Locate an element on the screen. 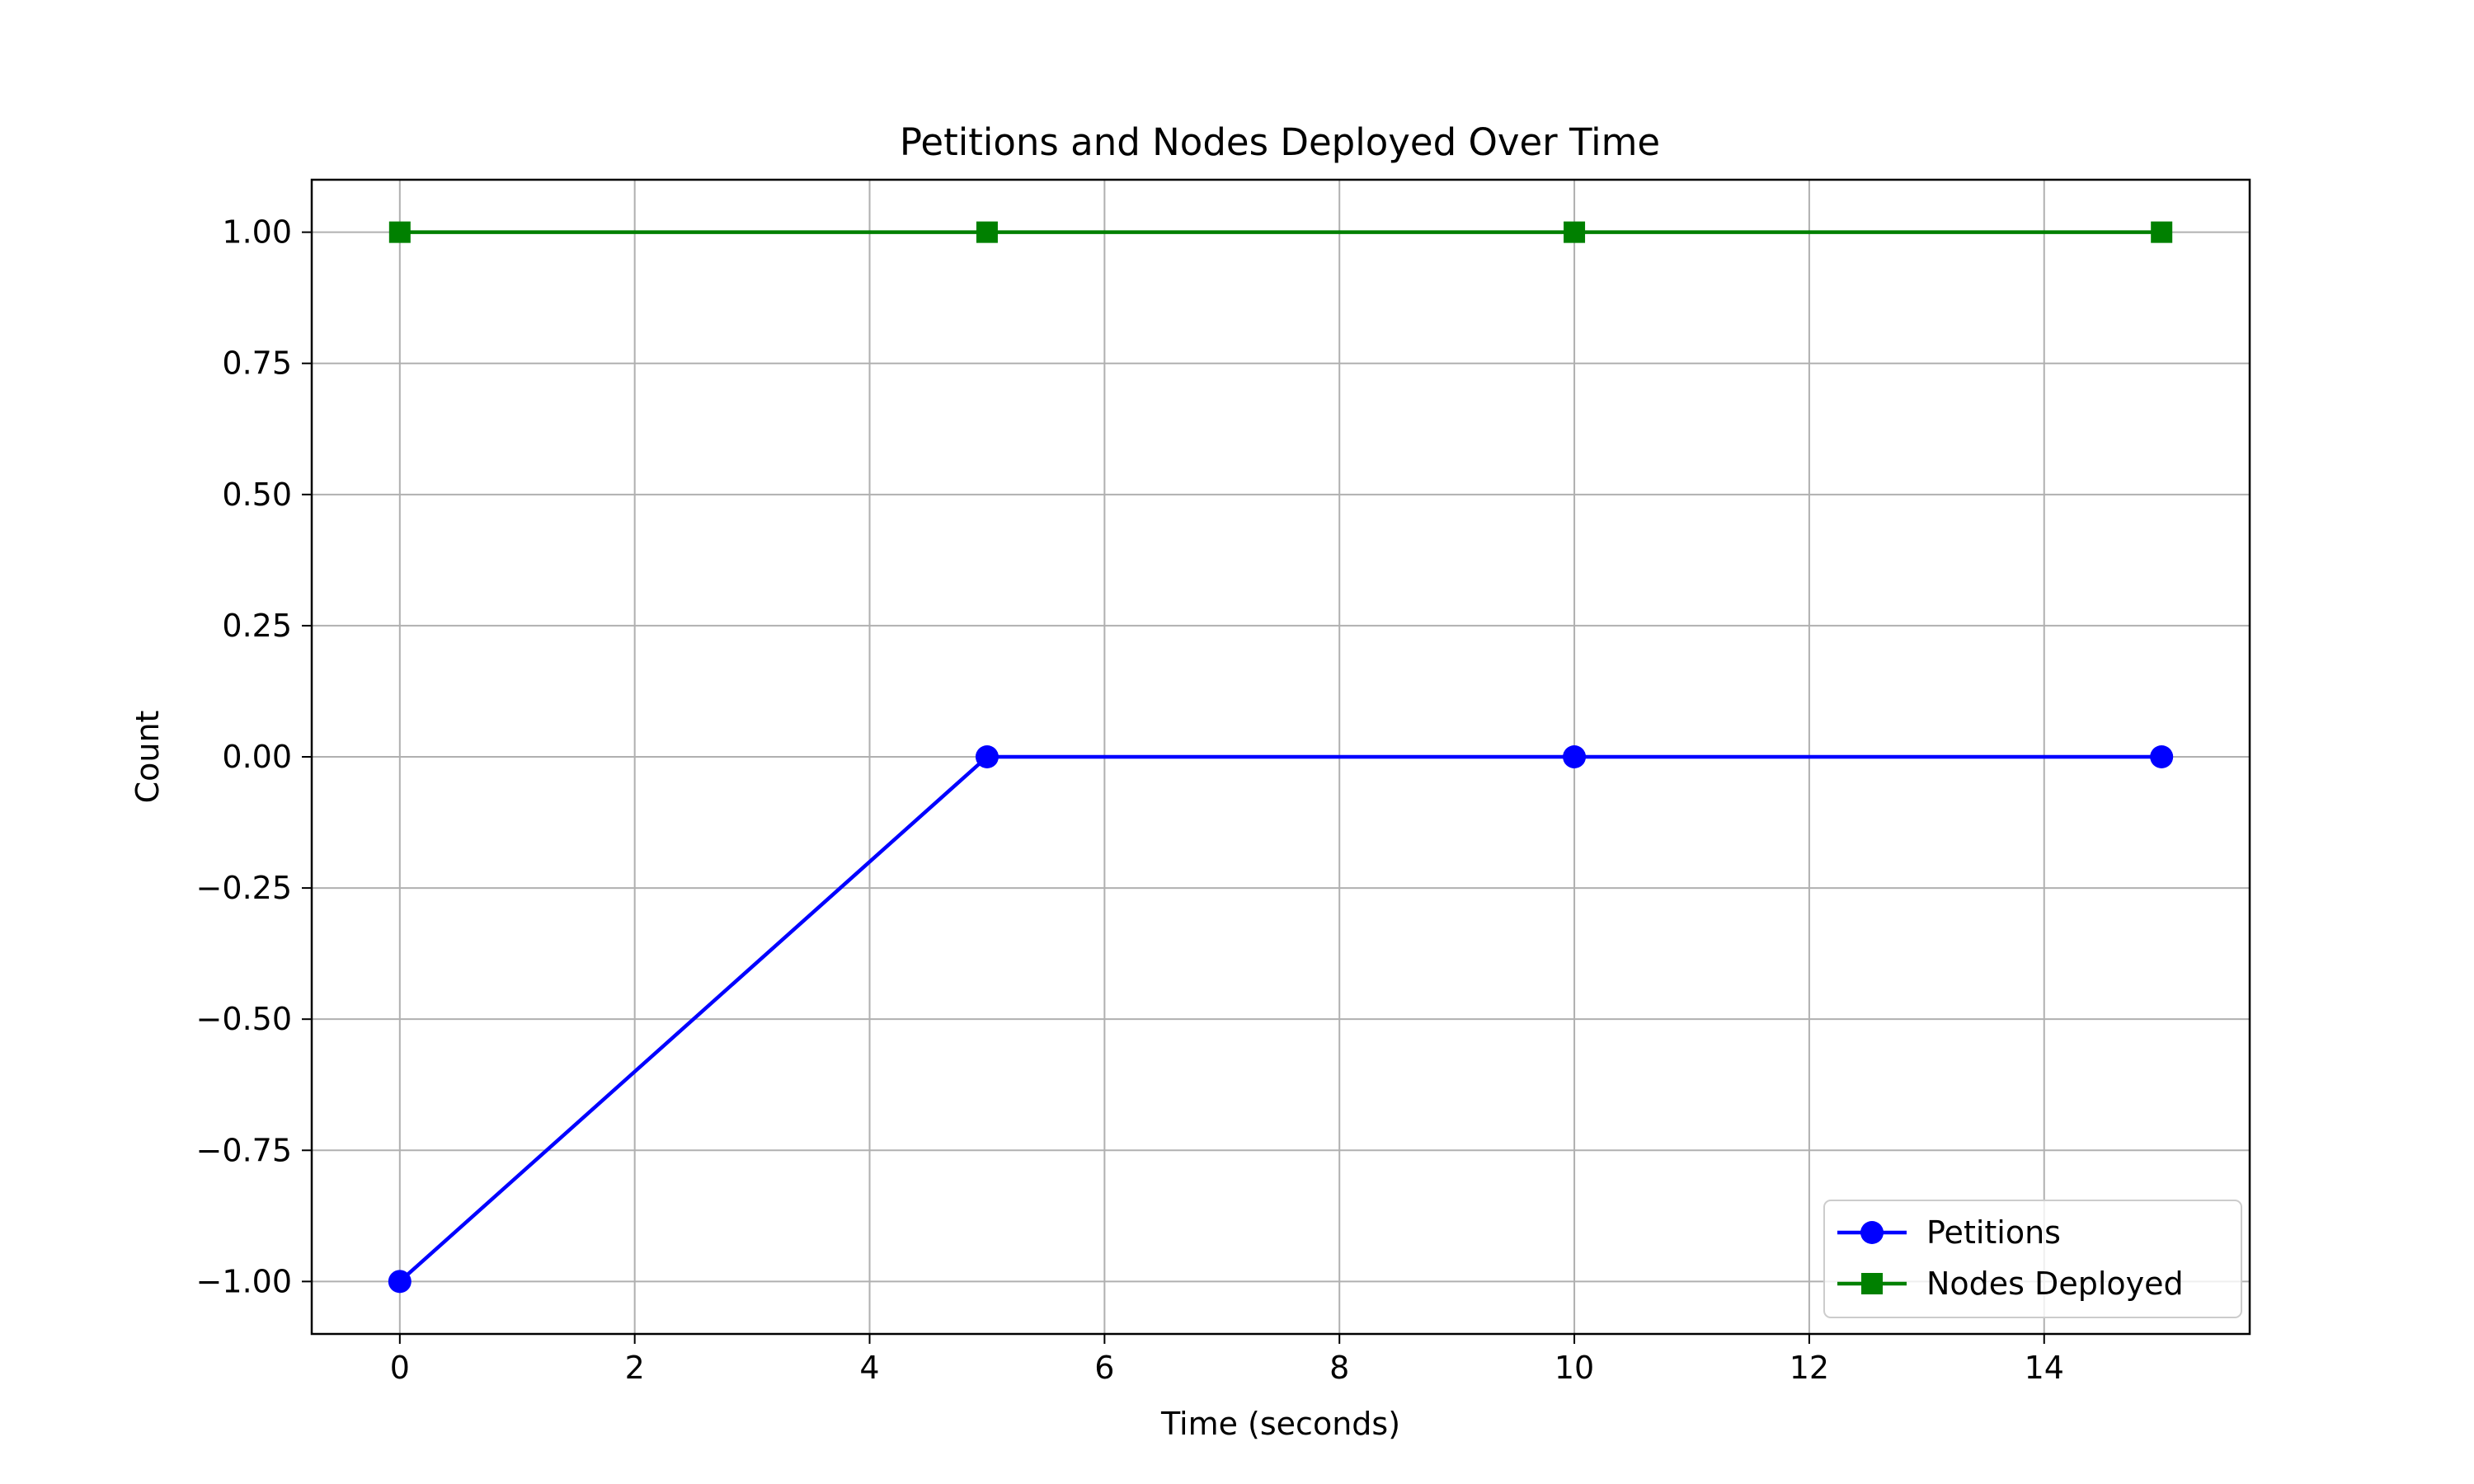 This screenshot has height=1484, width=2474. y-axis-label: Count is located at coordinates (147, 757).